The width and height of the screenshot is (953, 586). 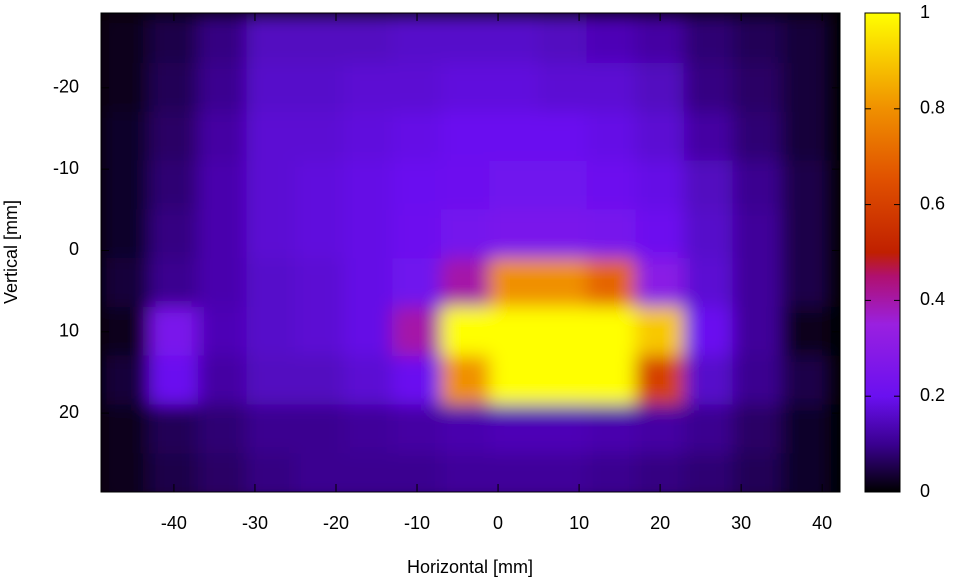 What do you see at coordinates (470, 567) in the screenshot?
I see `x-axis-label: Horizontal [mm]` at bounding box center [470, 567].